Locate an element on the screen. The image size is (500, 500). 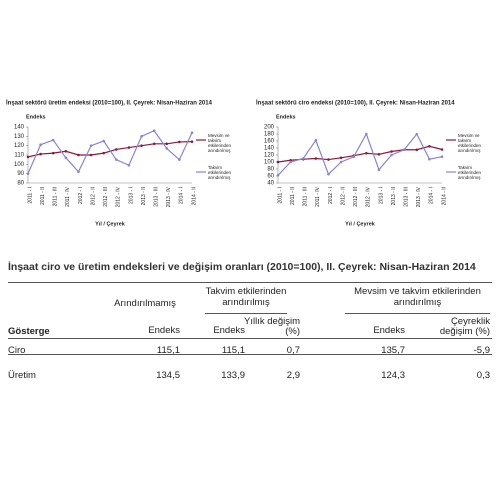
cell: 0,7 is located at coordinates (293, 350).